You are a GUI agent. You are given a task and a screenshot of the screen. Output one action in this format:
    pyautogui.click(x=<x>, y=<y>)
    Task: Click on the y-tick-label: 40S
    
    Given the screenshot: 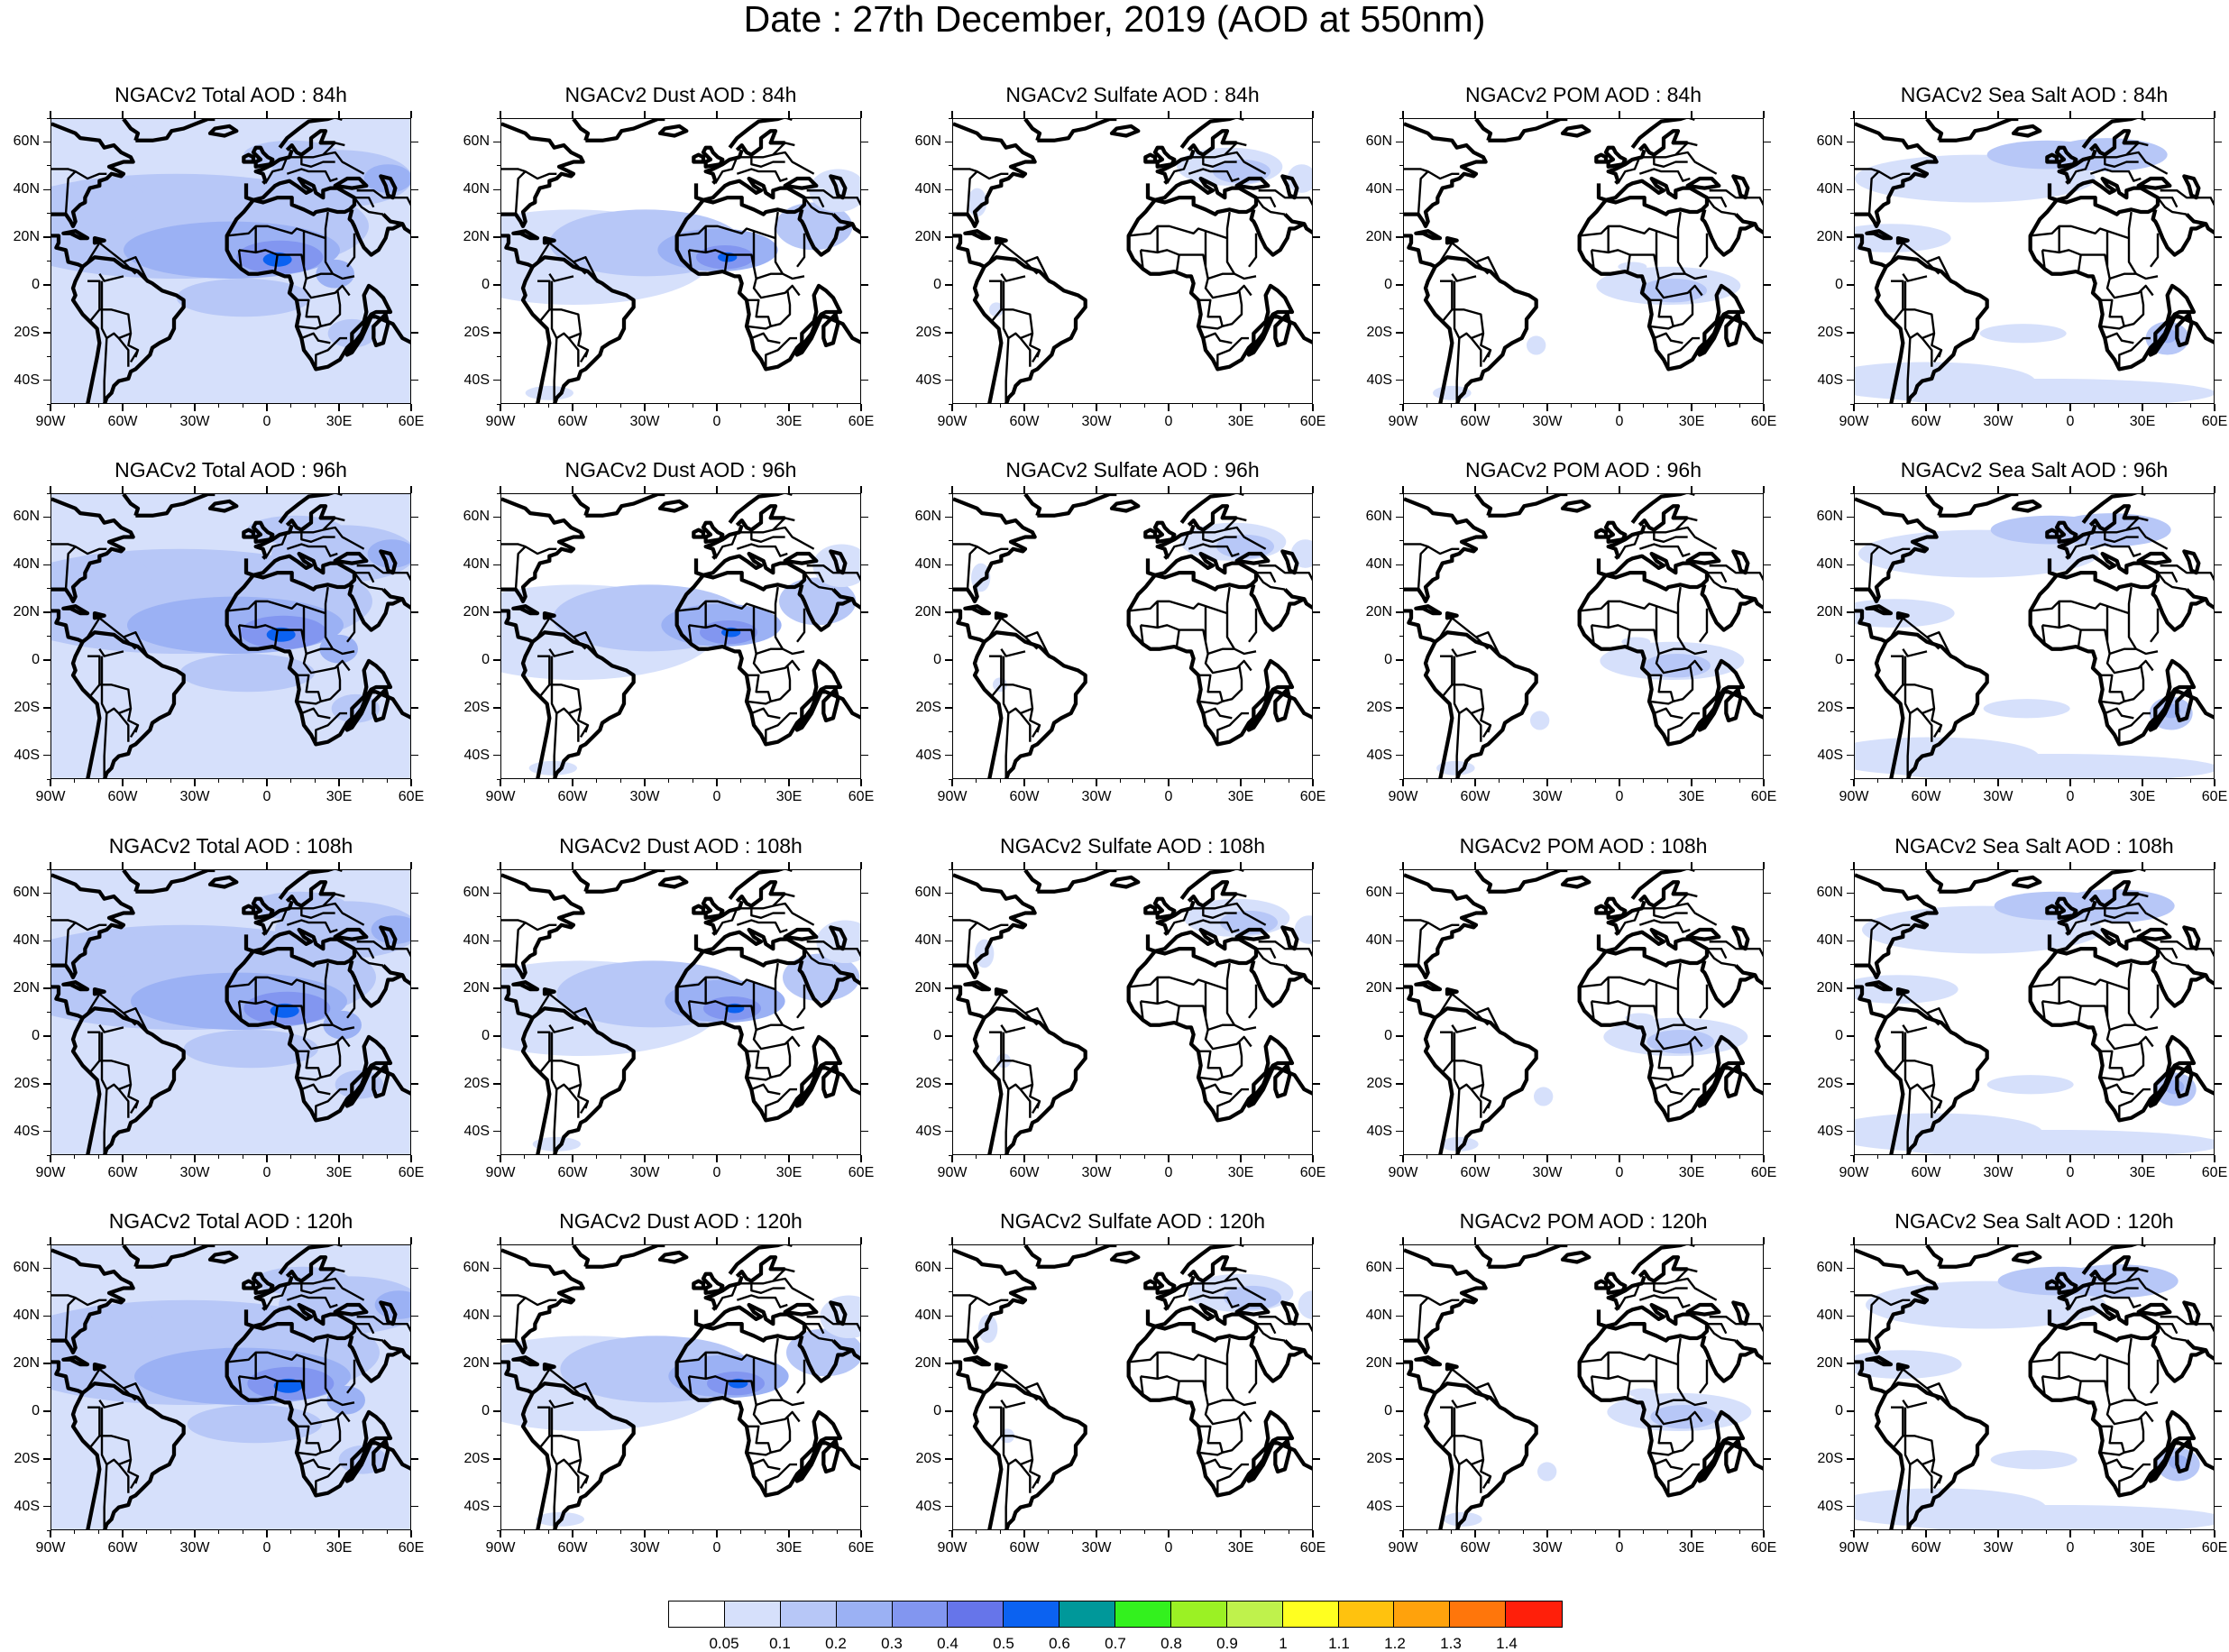 What is the action you would take?
    pyautogui.click(x=476, y=755)
    